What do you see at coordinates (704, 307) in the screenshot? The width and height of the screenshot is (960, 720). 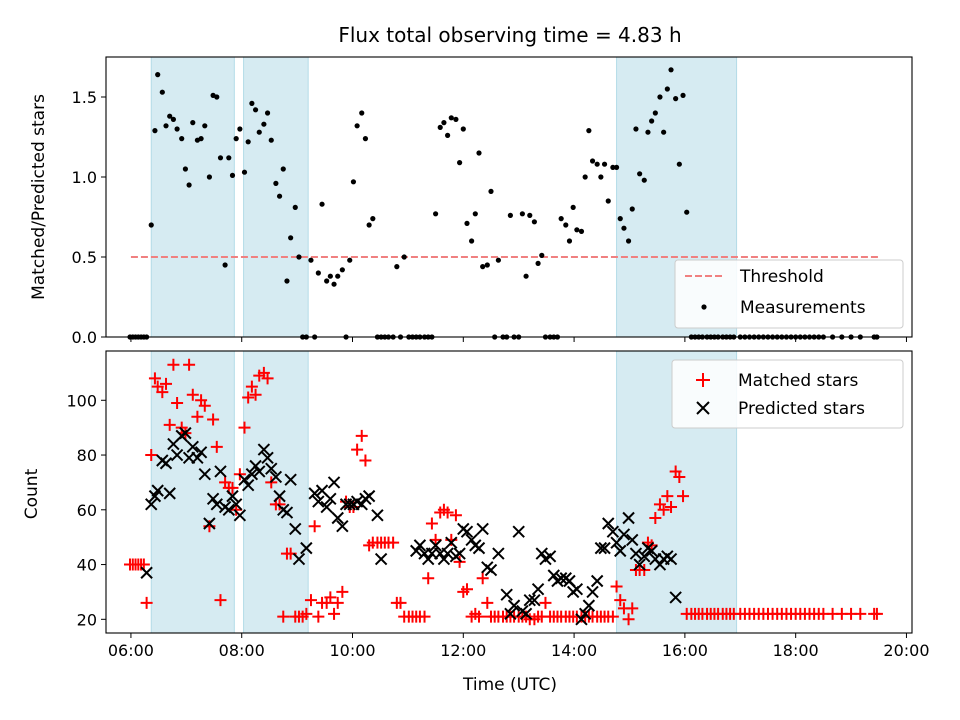 I see `legend-measurements-swatch` at bounding box center [704, 307].